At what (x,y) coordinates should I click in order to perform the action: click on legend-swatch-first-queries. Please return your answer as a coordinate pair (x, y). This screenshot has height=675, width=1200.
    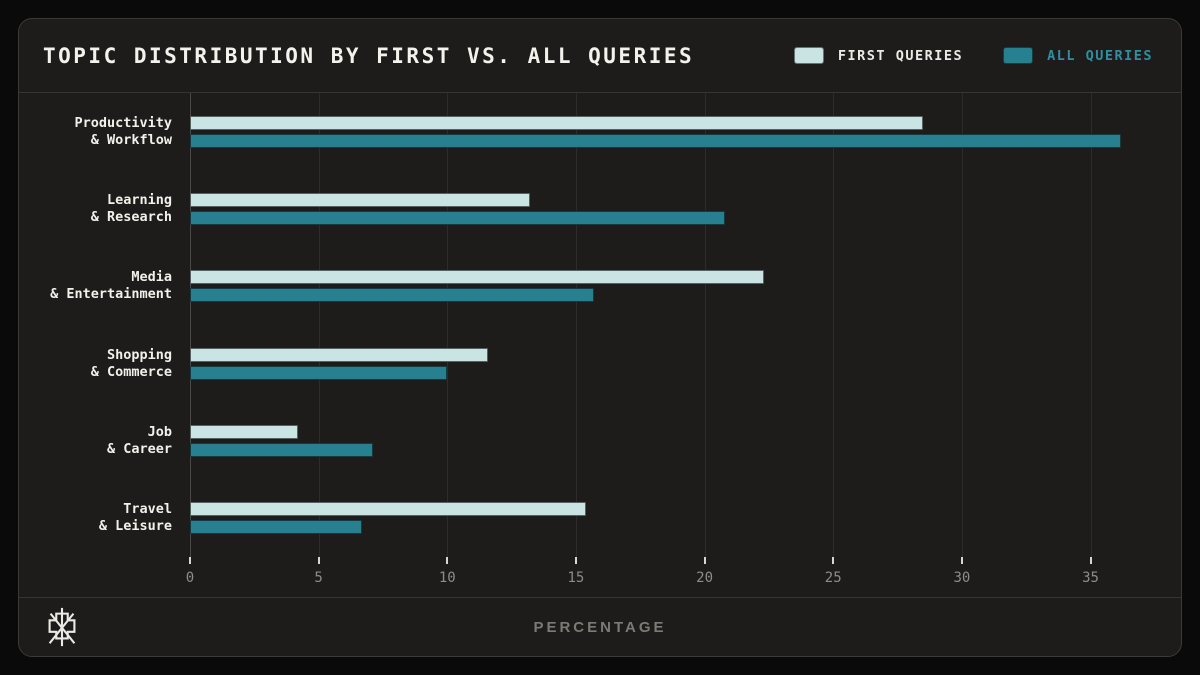
    Looking at the image, I should click on (808, 55).